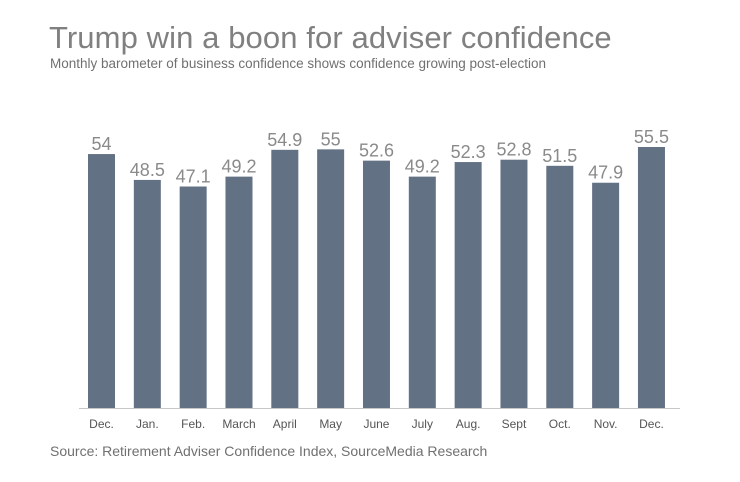  I want to click on value-label-11: 47.9, so click(605, 173).